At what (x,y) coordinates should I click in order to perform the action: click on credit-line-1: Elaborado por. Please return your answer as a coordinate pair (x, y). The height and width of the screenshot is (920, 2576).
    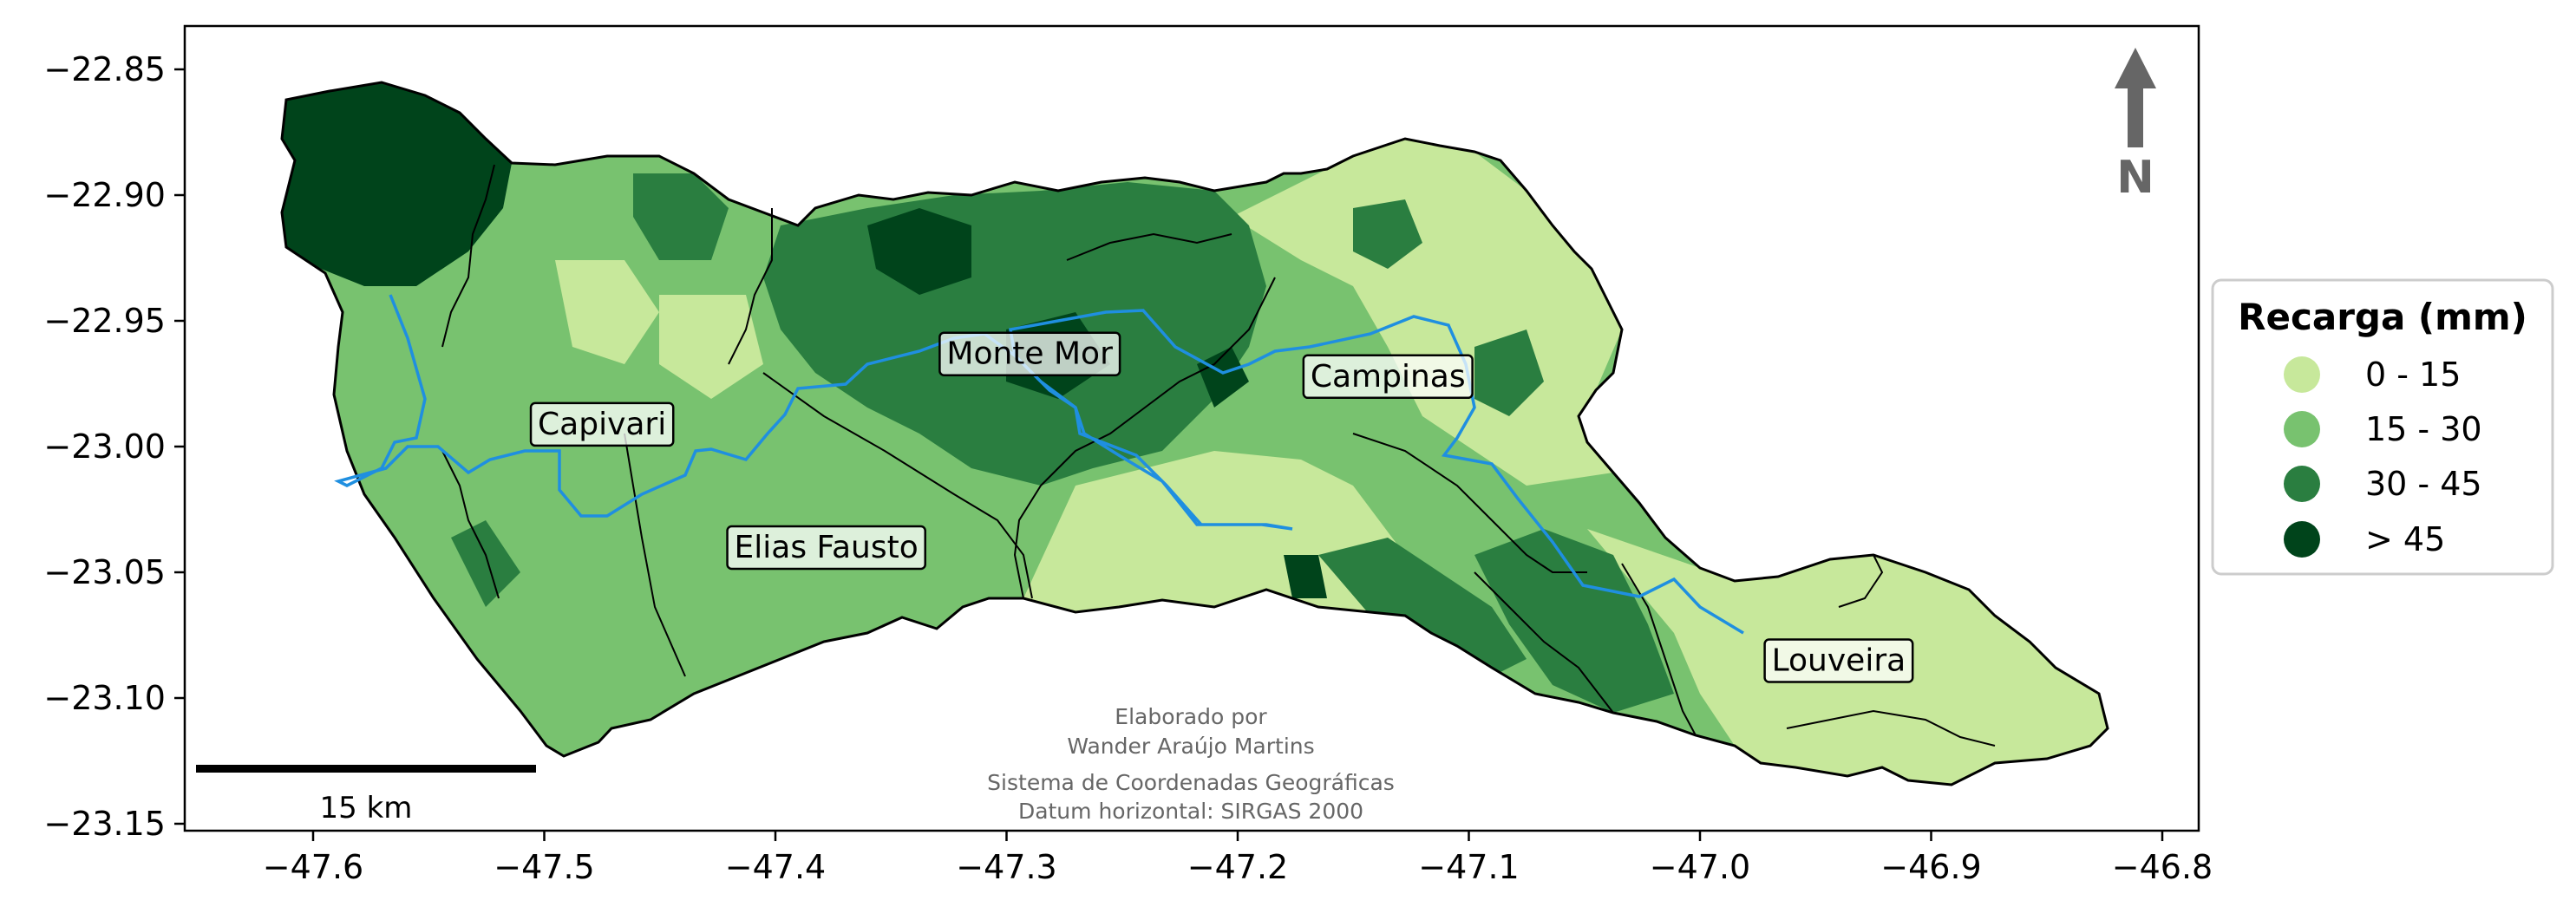
    Looking at the image, I should click on (1191, 716).